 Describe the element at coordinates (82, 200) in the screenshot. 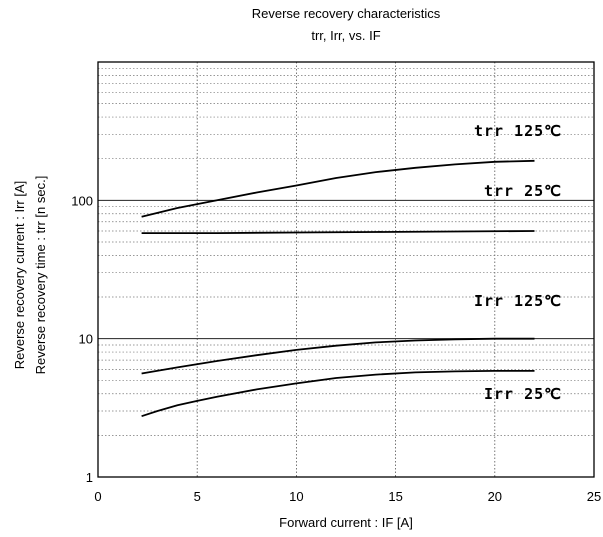

I see `y-tick-label: 100` at that location.